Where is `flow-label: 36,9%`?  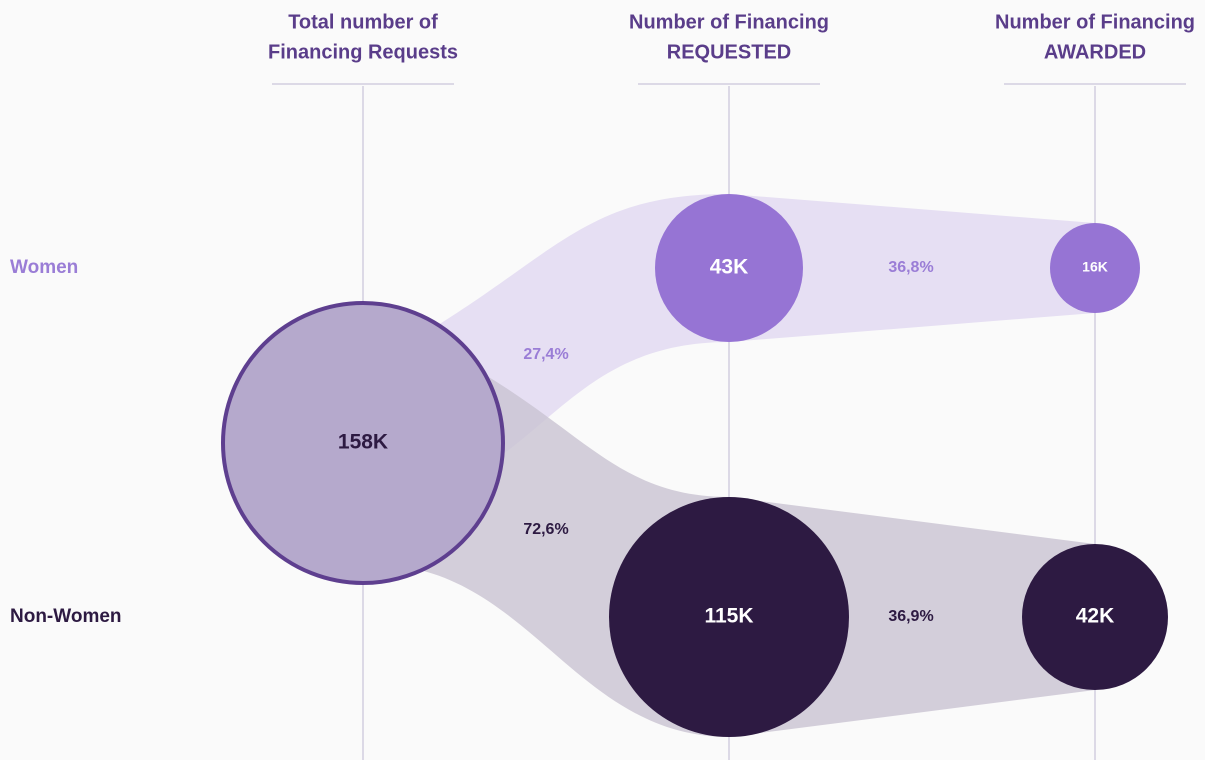 flow-label: 36,9% is located at coordinates (910, 616).